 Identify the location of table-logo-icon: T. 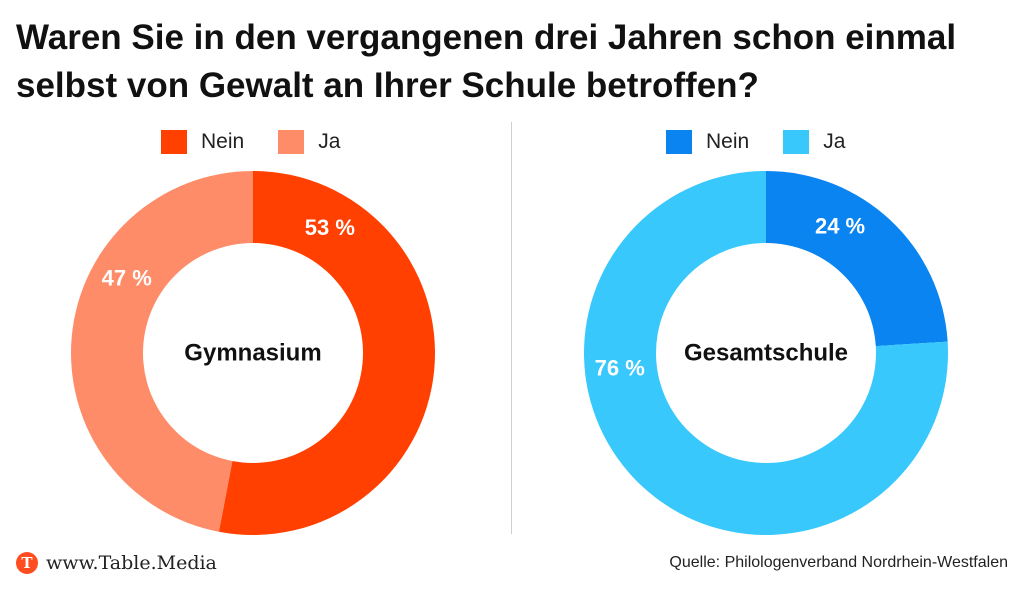
(27, 563).